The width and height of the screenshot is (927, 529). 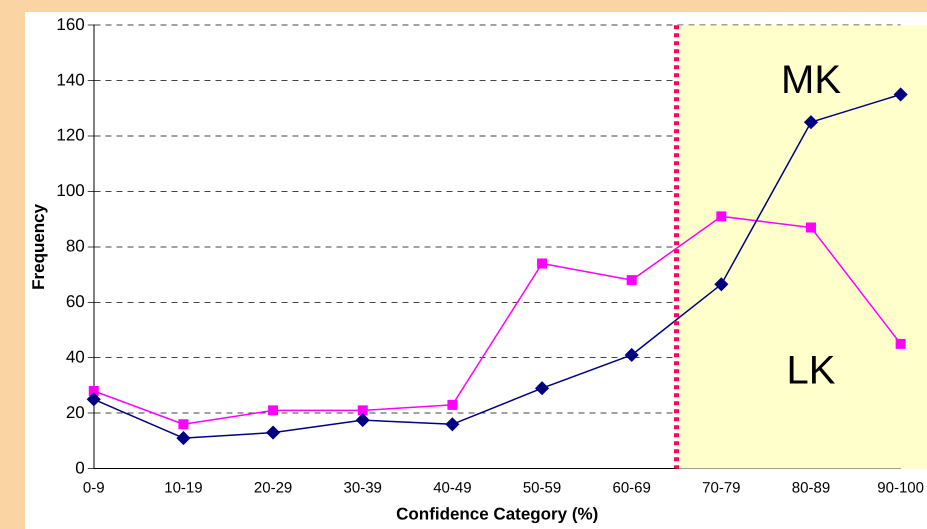 What do you see at coordinates (811, 370) in the screenshot?
I see `series-label: LK` at bounding box center [811, 370].